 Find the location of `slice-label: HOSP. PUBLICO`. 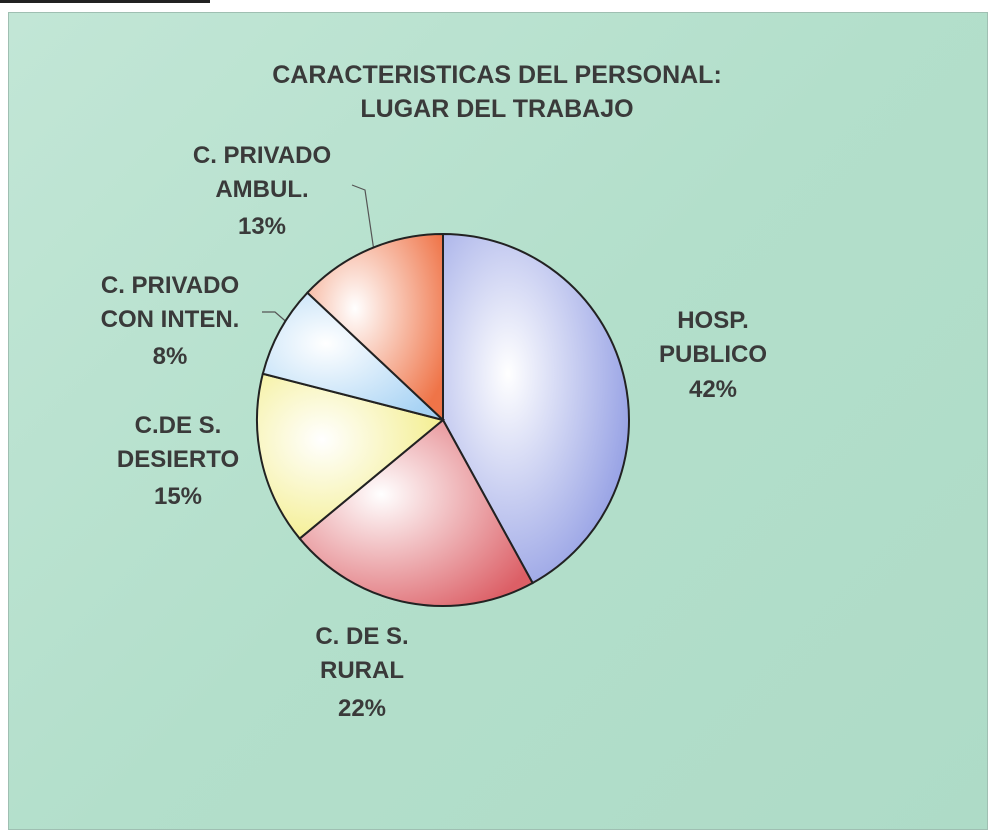

slice-label: HOSP. PUBLICO is located at coordinates (713, 337).